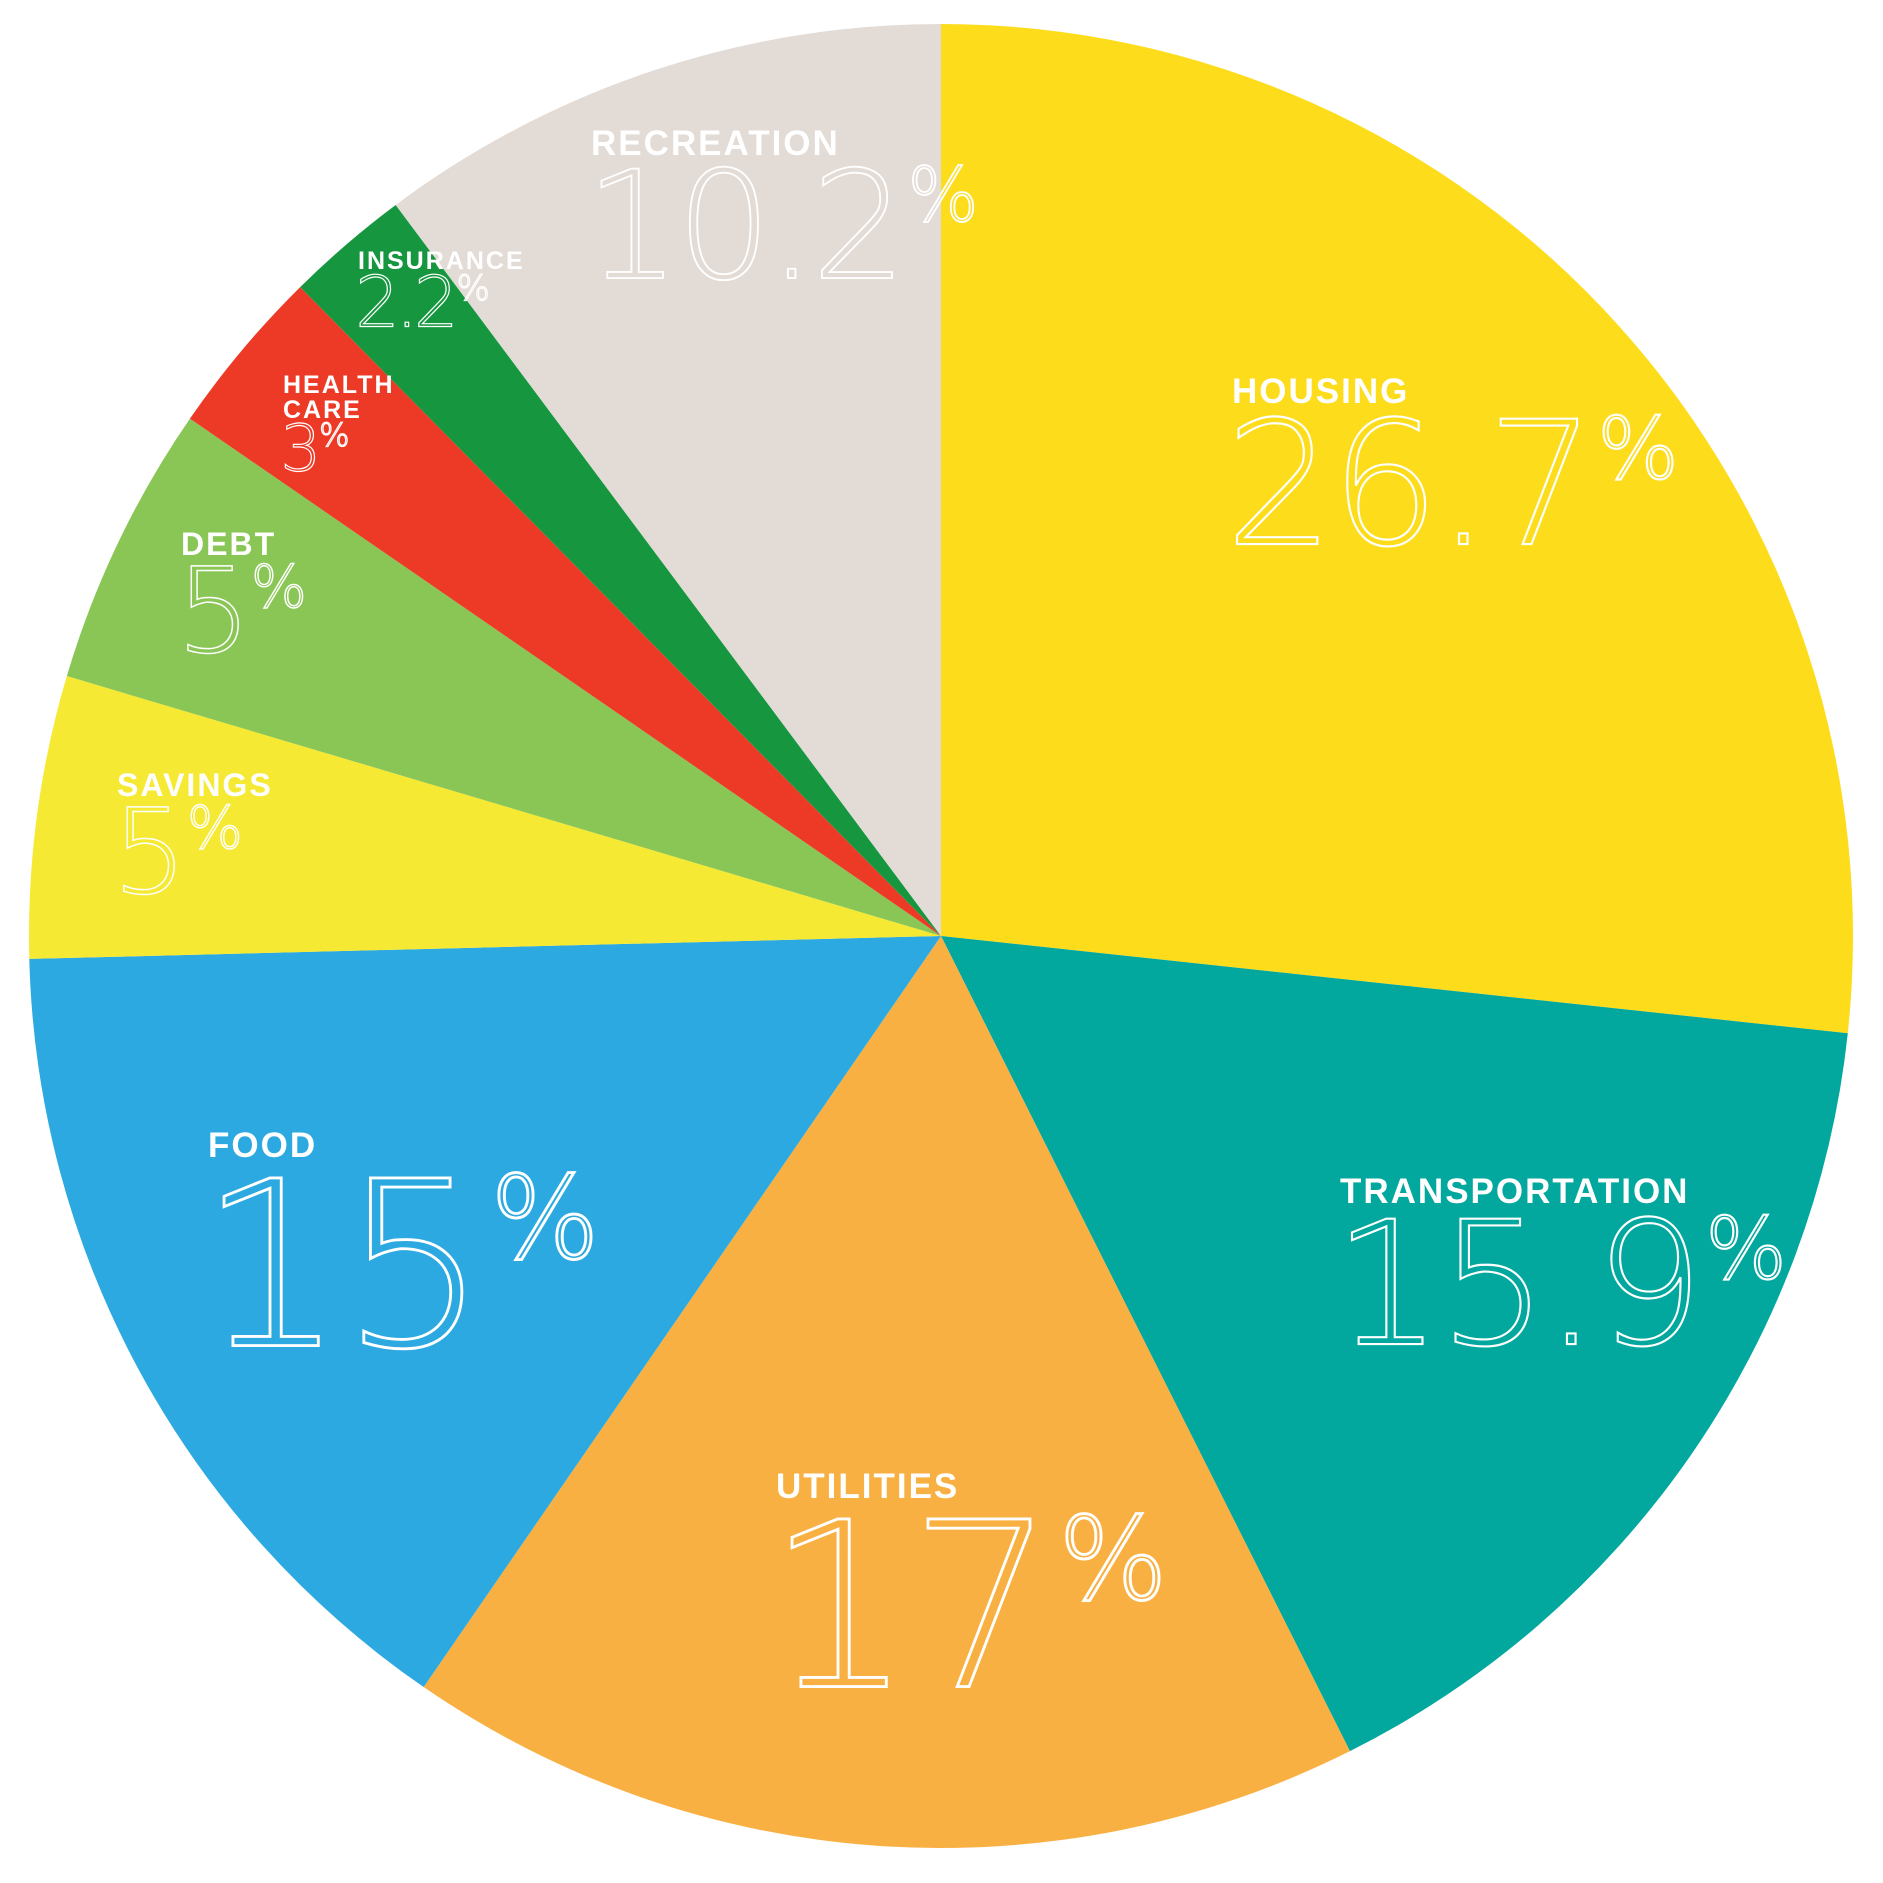 The height and width of the screenshot is (1883, 1883). I want to click on slice-label-housing: HOUSING, so click(1320, 391).